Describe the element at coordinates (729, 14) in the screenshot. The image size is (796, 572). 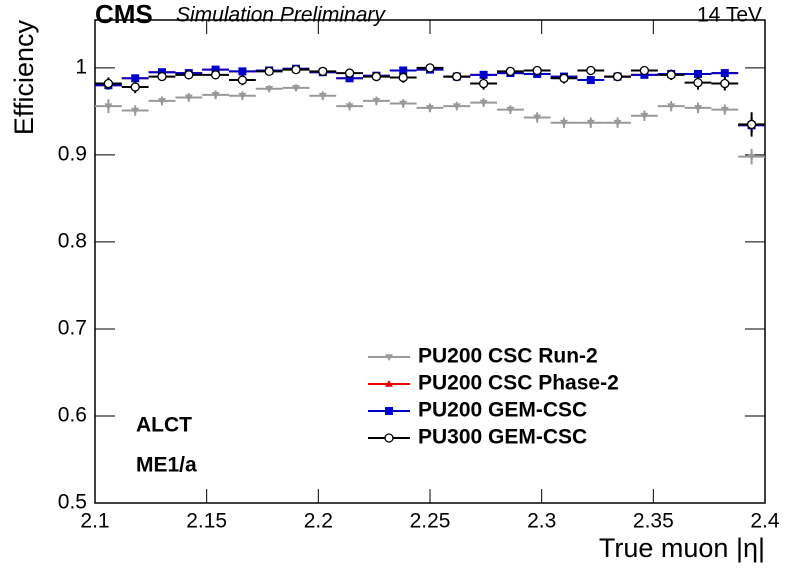
I see `energy-label: 14 TeV` at that location.